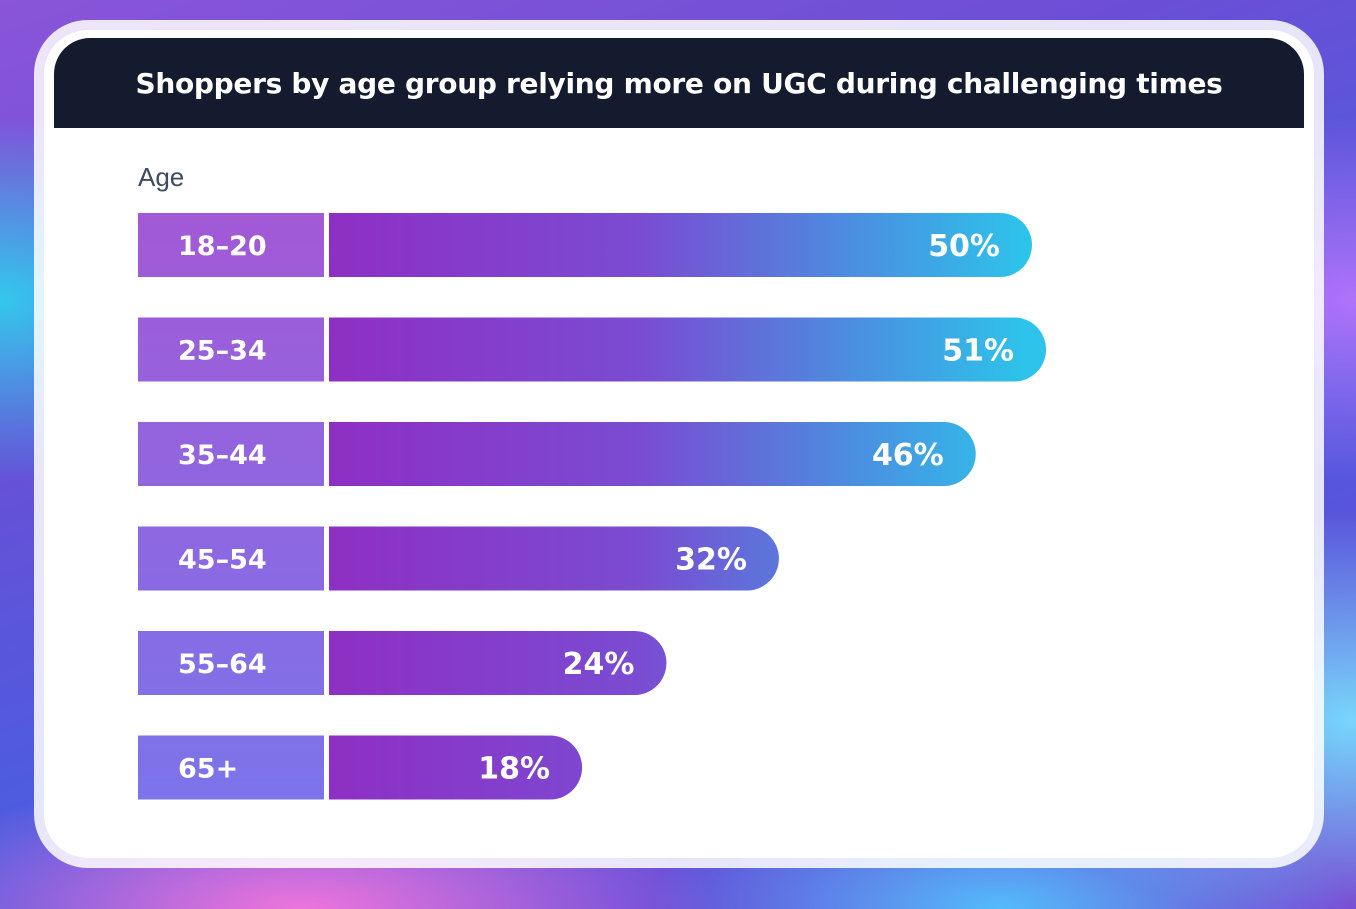 The image size is (1356, 909). Describe the element at coordinates (964, 246) in the screenshot. I see `value-label: 50%` at that location.